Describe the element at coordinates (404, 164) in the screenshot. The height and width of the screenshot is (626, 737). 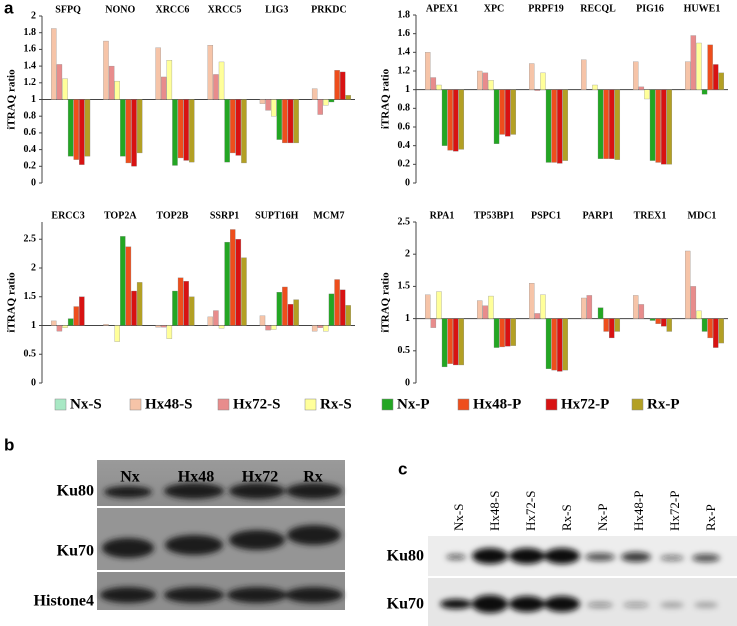
I see `y-tick-label: 0.2` at that location.